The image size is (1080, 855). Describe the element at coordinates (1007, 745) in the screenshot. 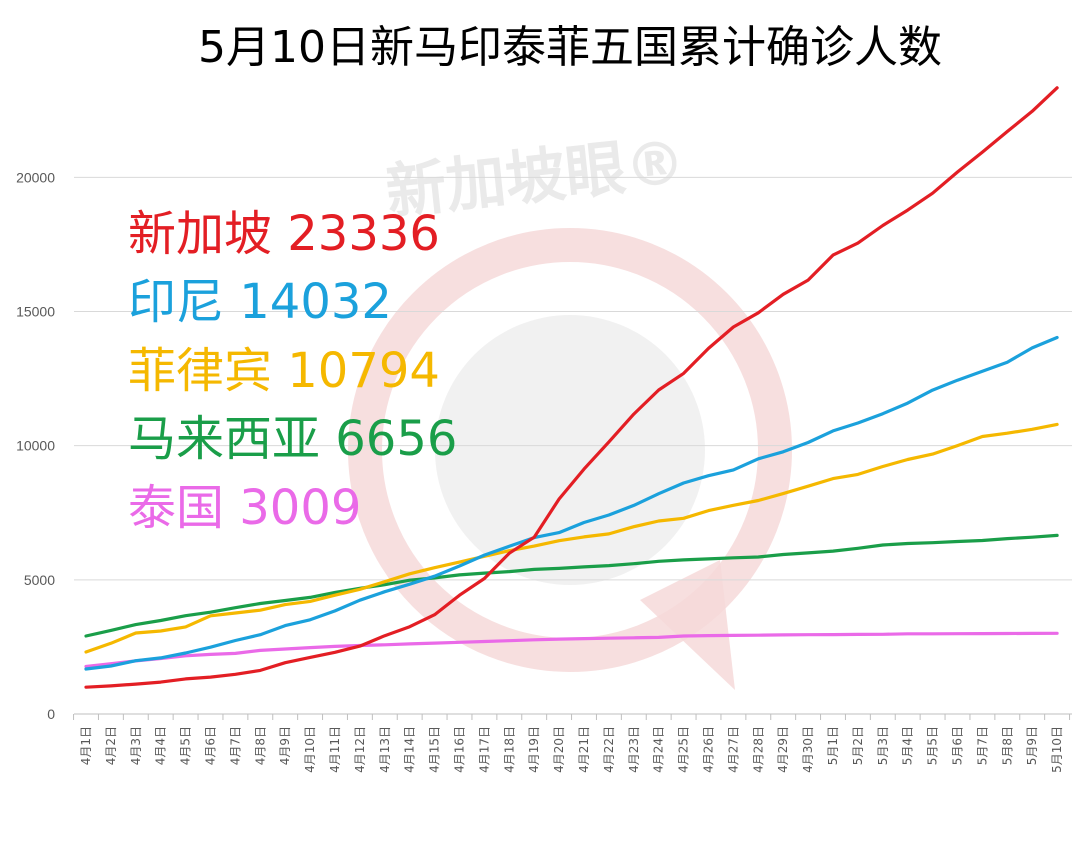

I see `x-tick-label: 5月8日` at that location.